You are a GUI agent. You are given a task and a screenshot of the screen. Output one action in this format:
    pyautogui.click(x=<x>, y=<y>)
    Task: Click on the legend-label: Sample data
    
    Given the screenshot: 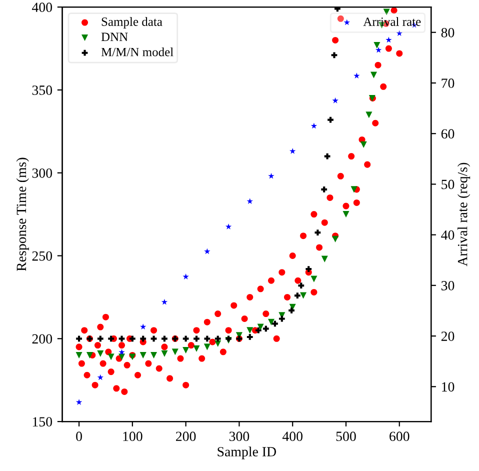 What is the action you would take?
    pyautogui.click(x=132, y=22)
    